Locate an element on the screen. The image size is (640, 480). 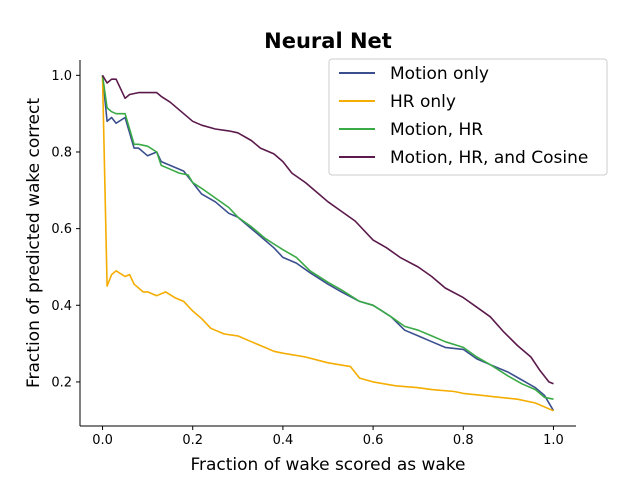
legend-label-4: Motion, HR, and Cosine is located at coordinates (489, 158).